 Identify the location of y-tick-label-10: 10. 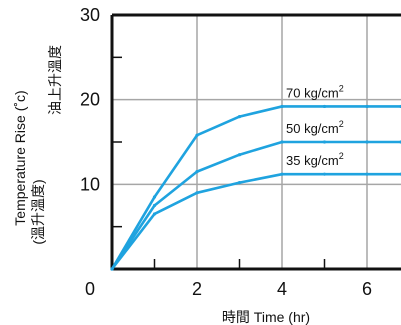
(90, 184).